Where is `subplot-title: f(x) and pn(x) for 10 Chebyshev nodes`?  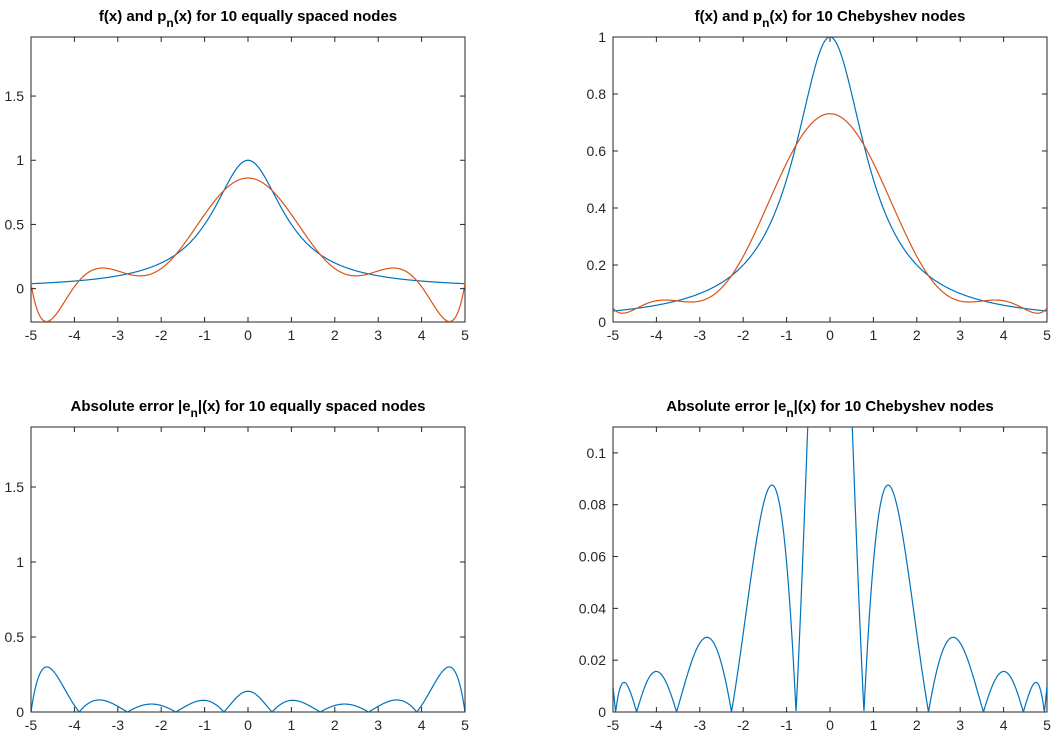 subplot-title: f(x) and pn(x) for 10 Chebyshev nodes is located at coordinates (830, 19).